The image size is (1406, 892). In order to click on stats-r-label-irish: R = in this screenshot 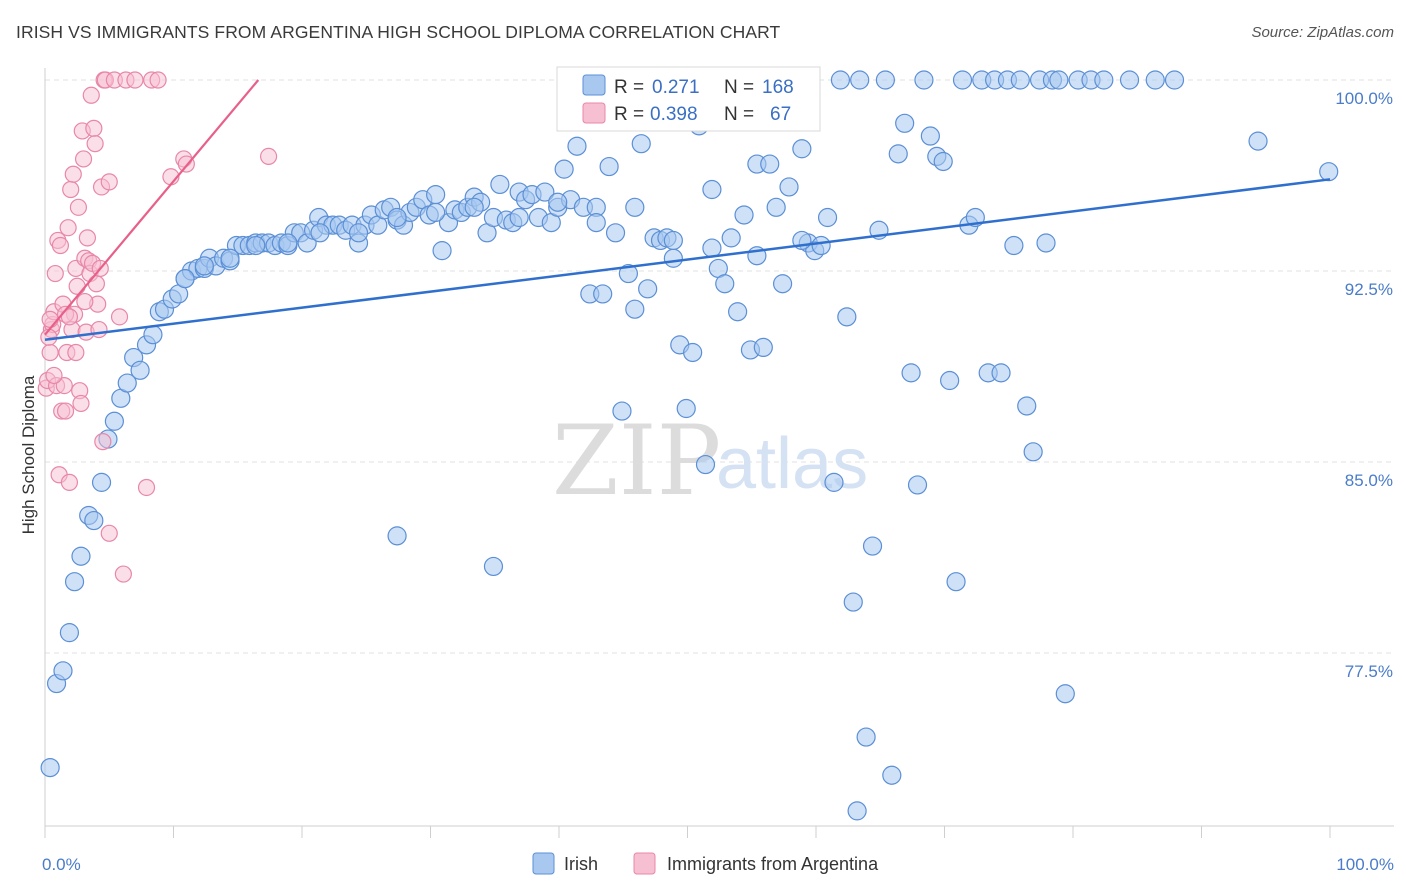, I will do `click(629, 87)`.